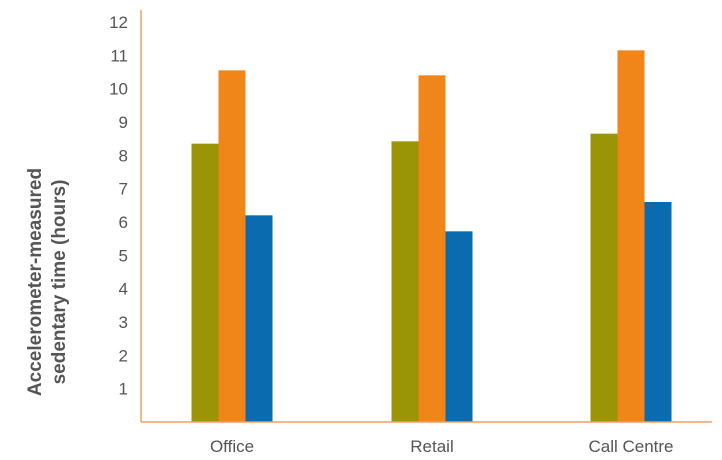  What do you see at coordinates (123, 389) in the screenshot?
I see `y-tick-label-1: 1` at bounding box center [123, 389].